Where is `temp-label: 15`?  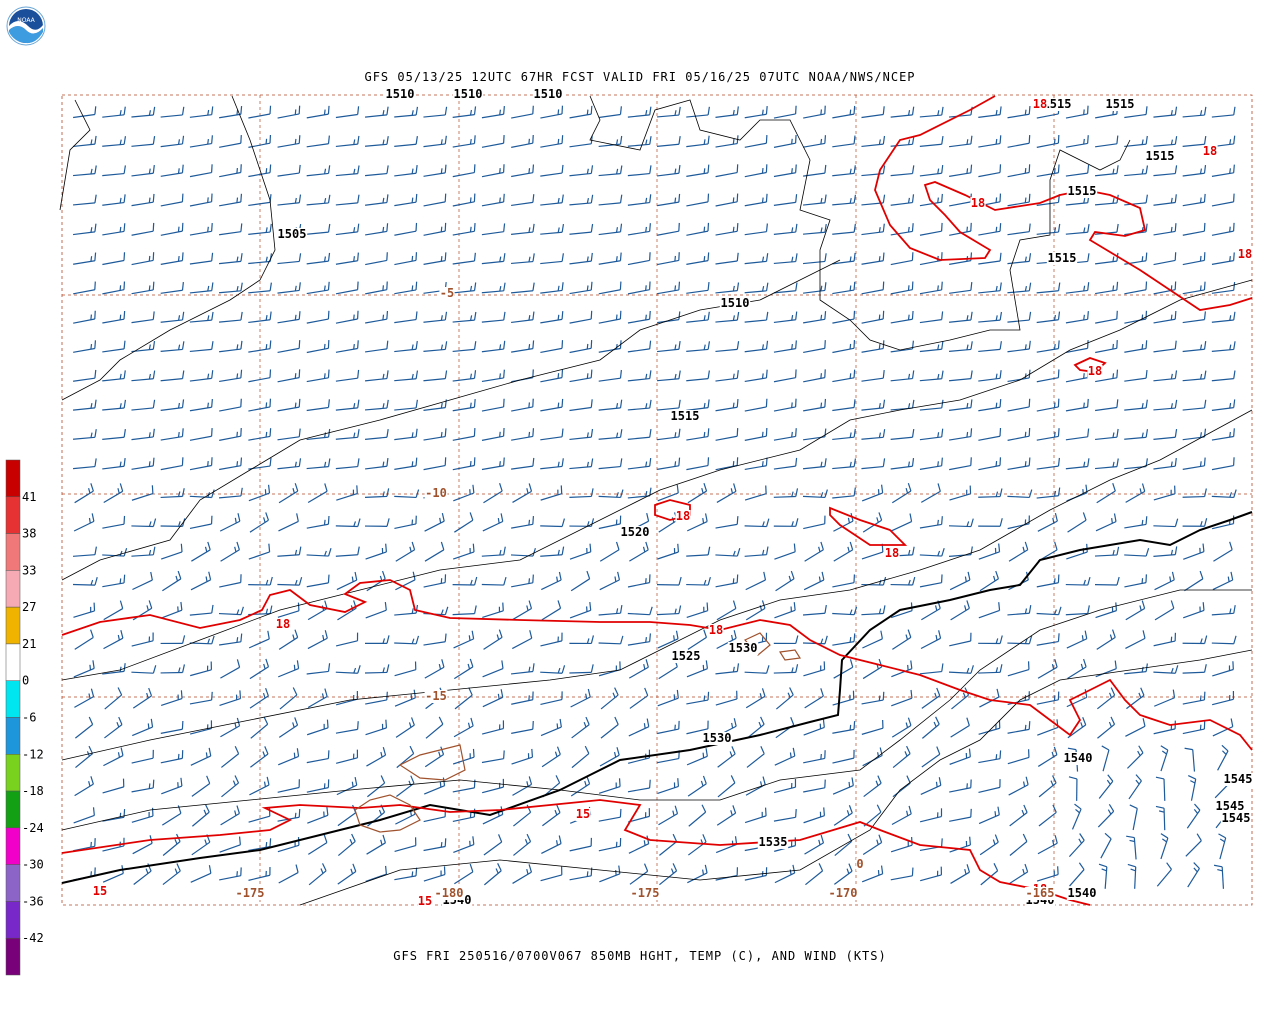 temp-label: 15 is located at coordinates (425, 901).